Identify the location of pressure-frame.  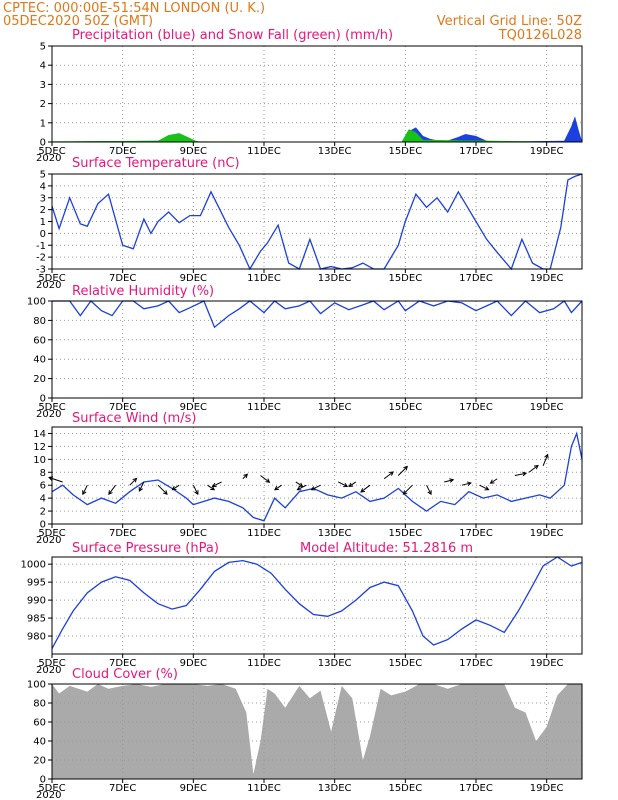
(317, 605).